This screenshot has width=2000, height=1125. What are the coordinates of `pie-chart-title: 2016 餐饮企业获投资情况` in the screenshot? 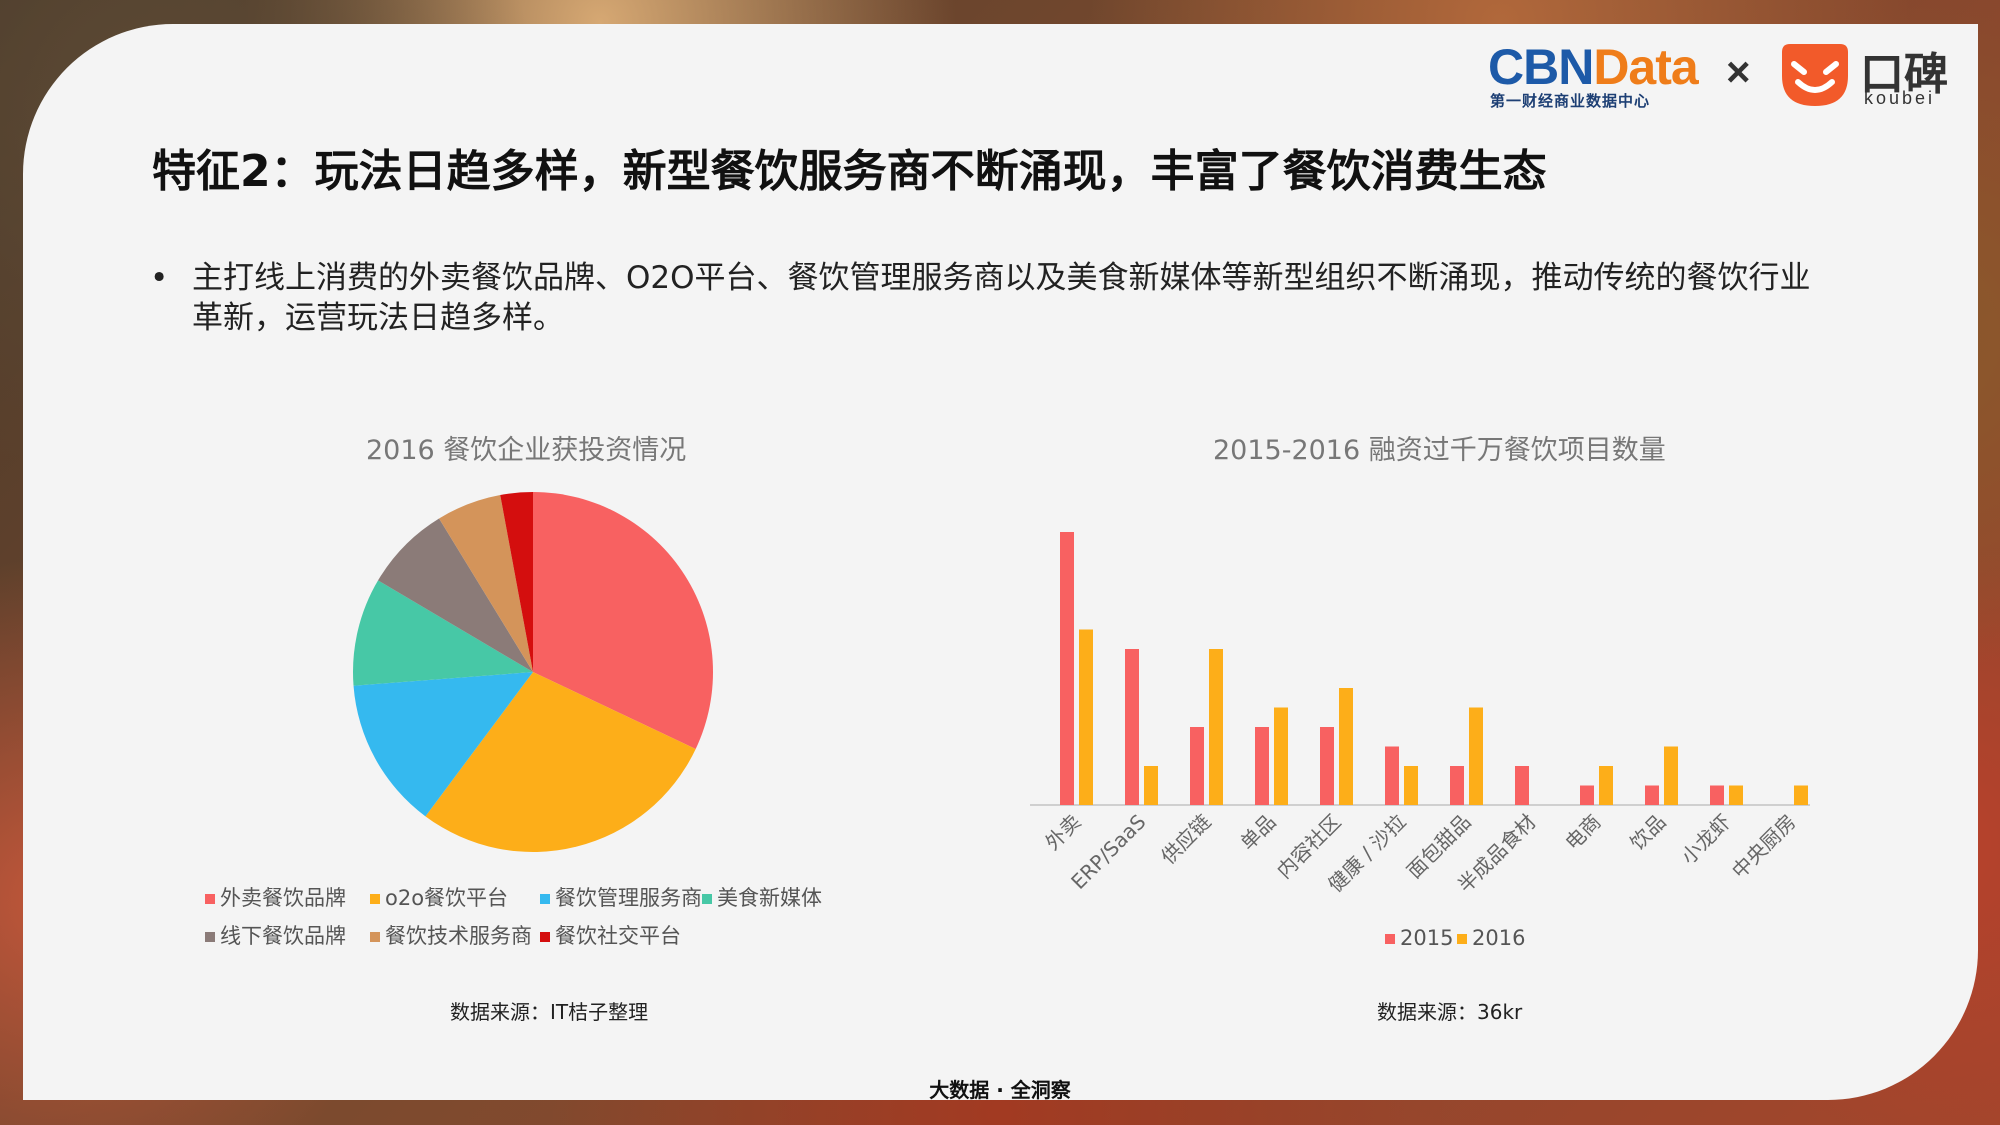 It's located at (526, 450).